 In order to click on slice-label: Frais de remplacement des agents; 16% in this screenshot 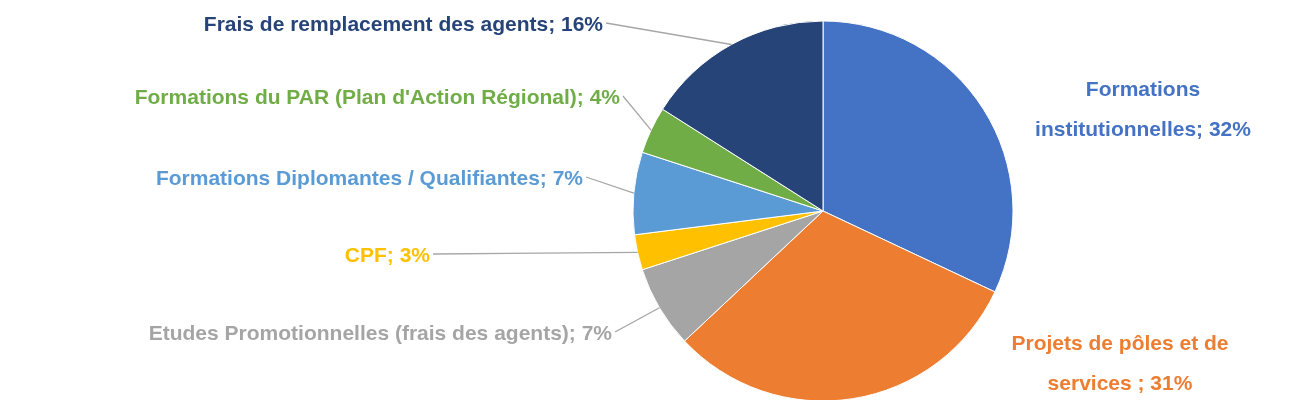, I will do `click(403, 23)`.